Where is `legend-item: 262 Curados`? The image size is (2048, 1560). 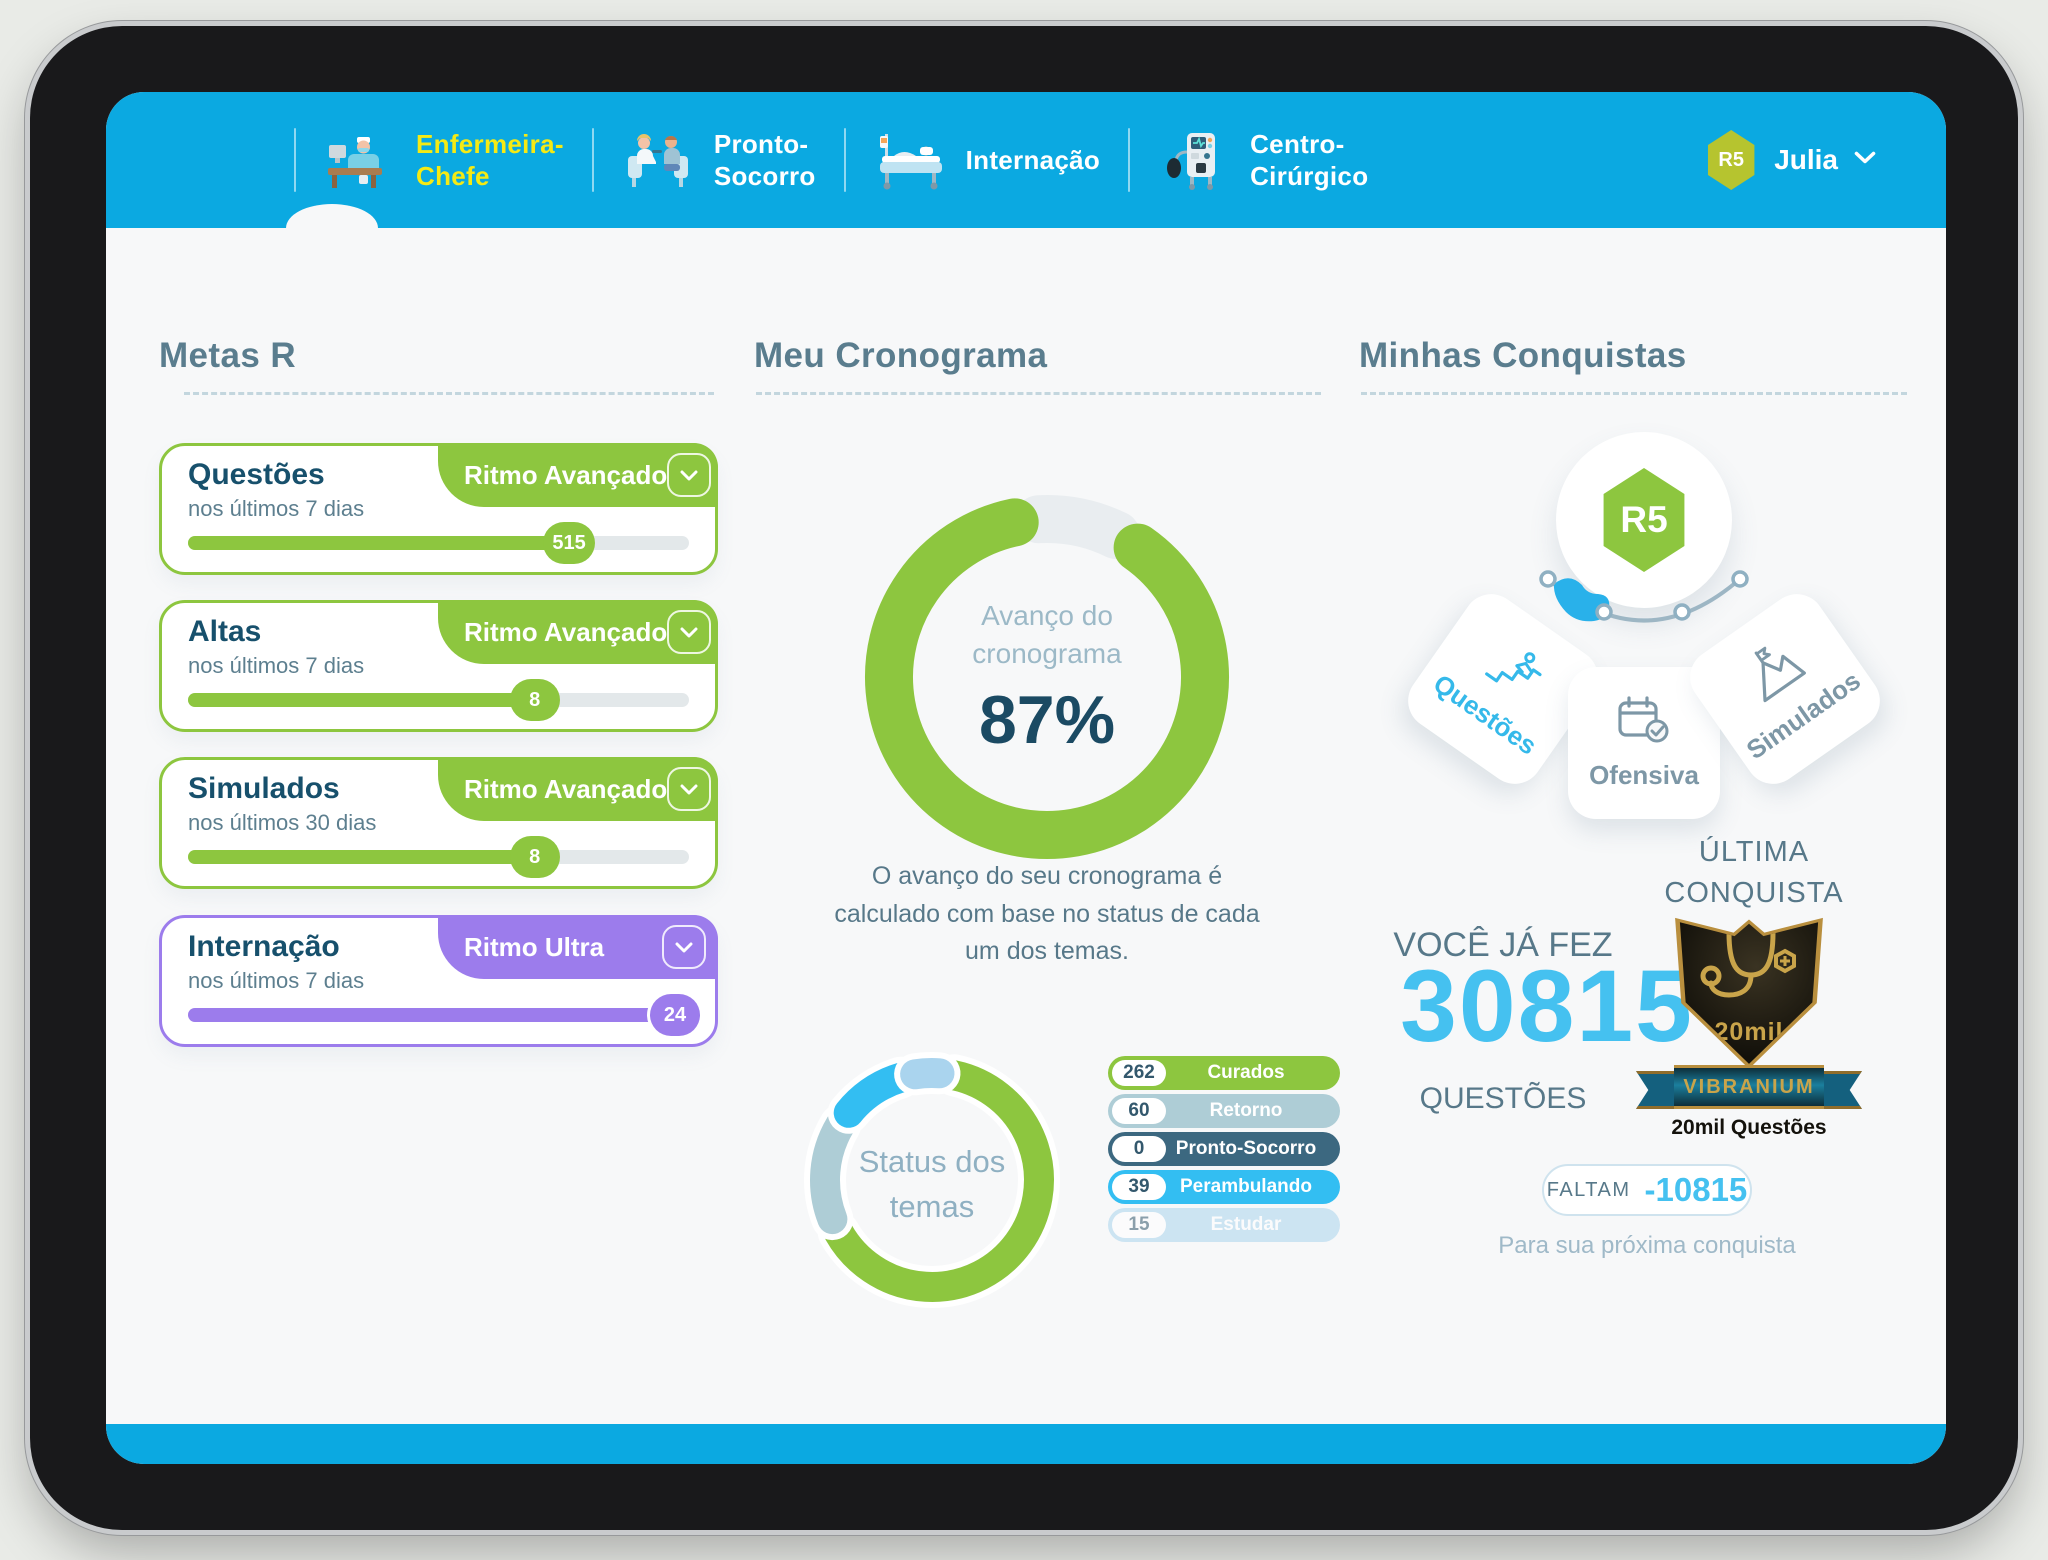
legend-item: 262 Curados is located at coordinates (1224, 1073).